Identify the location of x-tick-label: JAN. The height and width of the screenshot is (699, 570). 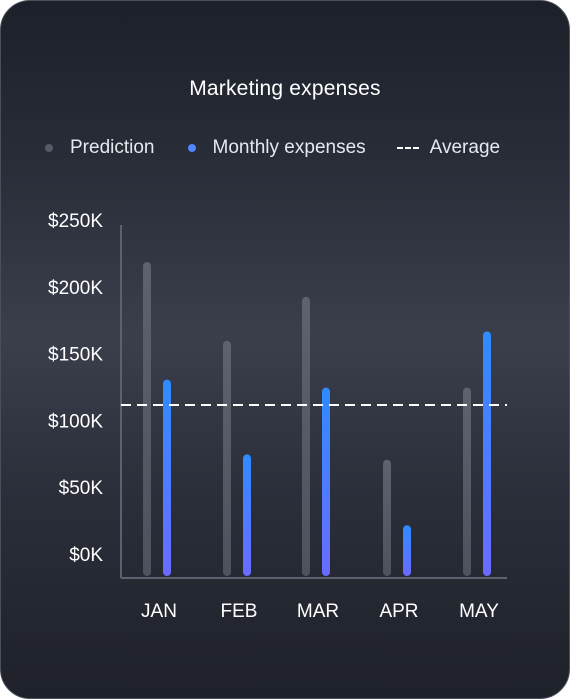
(159, 611).